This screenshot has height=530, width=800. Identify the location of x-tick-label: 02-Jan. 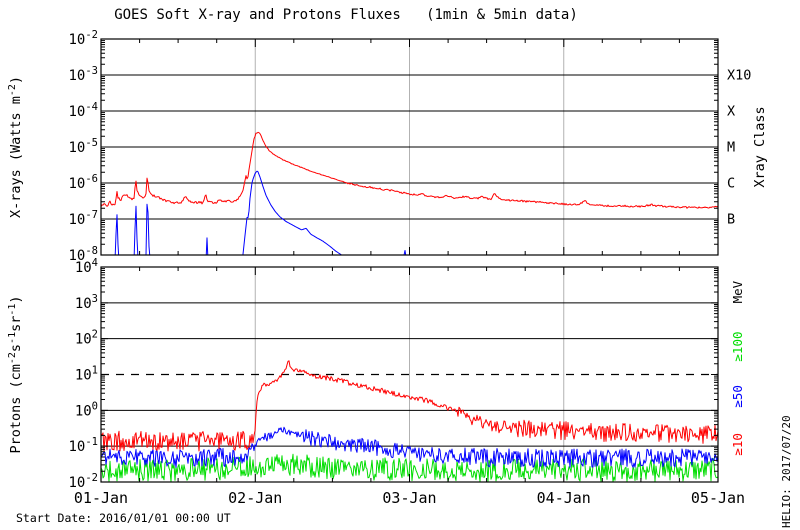
(255, 498).